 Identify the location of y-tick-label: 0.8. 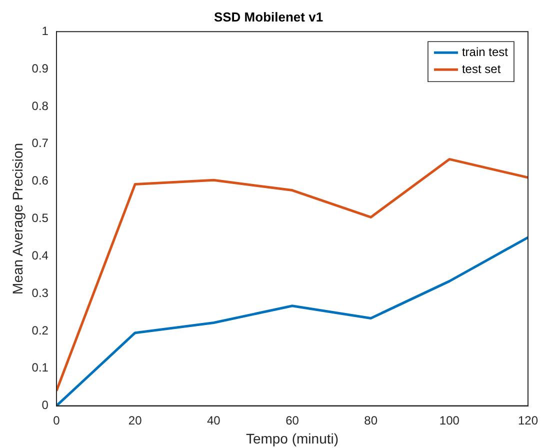
(40, 105).